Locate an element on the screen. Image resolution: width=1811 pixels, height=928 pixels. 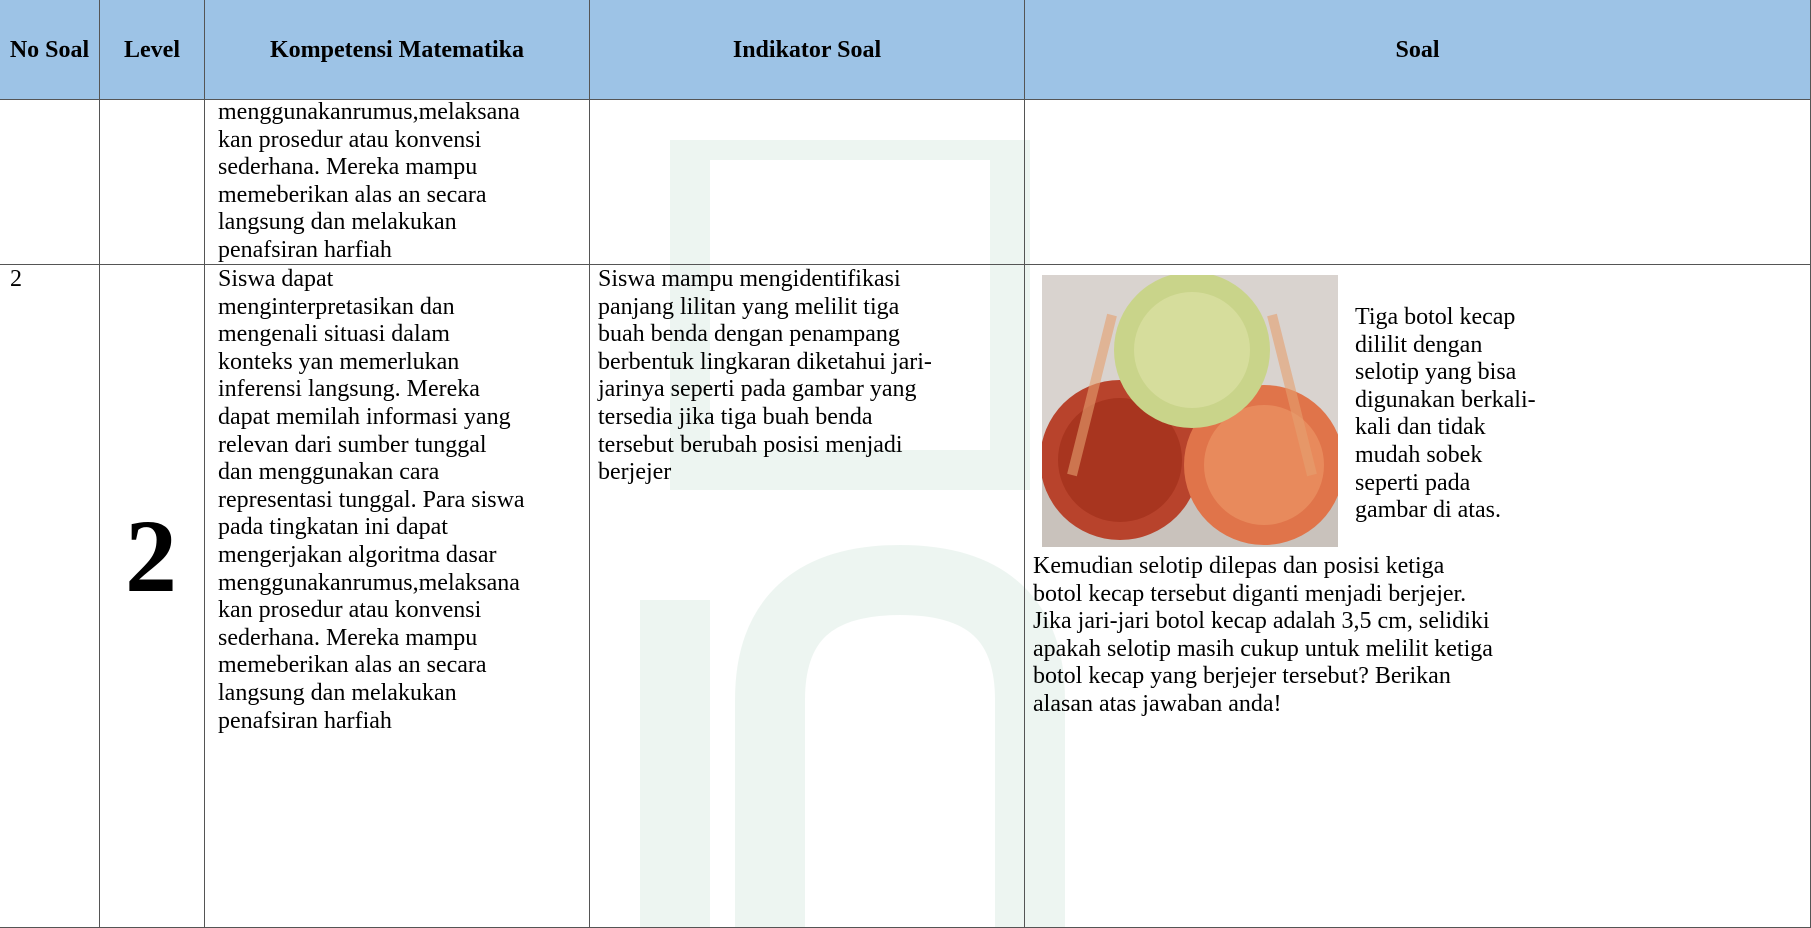
competency-line: inferensi langsung. Mereka is located at coordinates (349, 389).